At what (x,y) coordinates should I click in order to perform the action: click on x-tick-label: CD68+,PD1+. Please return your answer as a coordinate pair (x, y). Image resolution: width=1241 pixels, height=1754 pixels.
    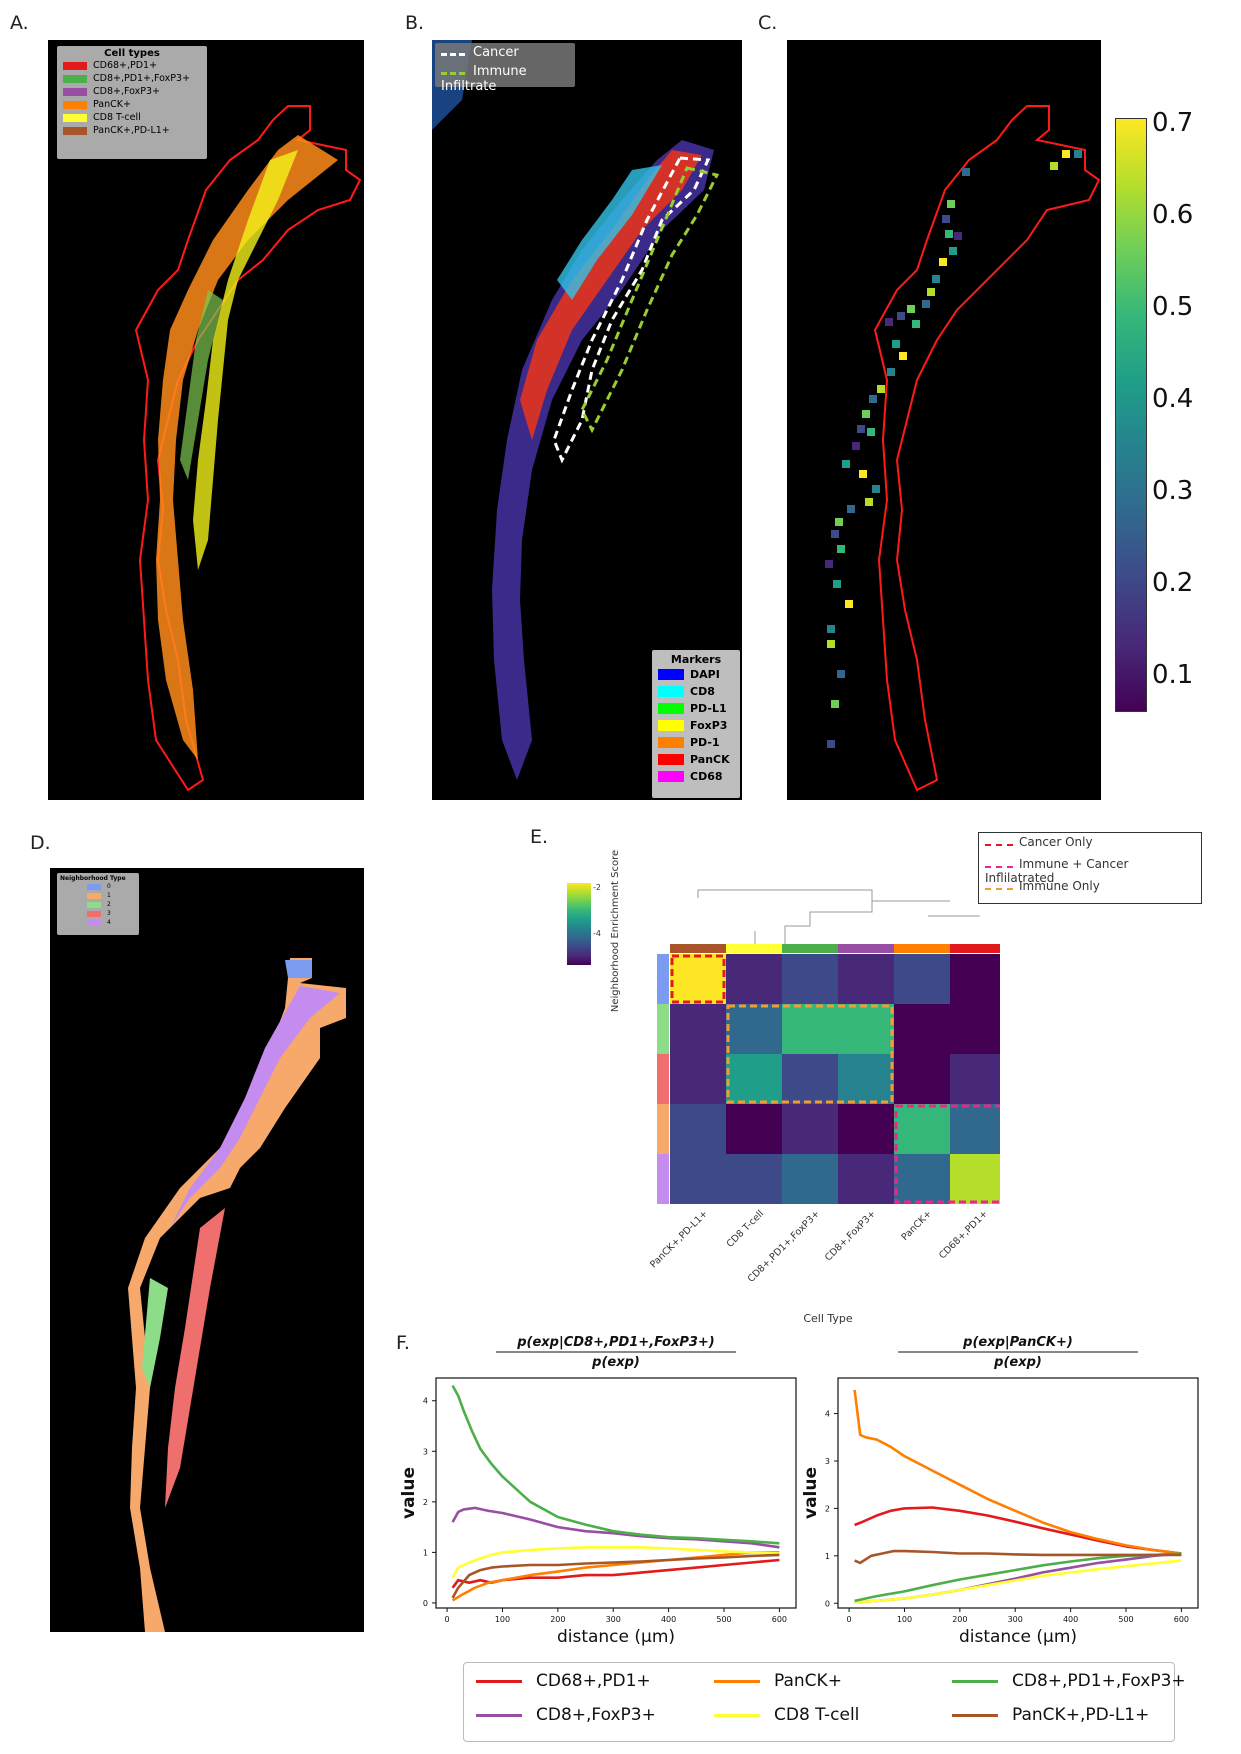
    Looking at the image, I should click on (963, 1234).